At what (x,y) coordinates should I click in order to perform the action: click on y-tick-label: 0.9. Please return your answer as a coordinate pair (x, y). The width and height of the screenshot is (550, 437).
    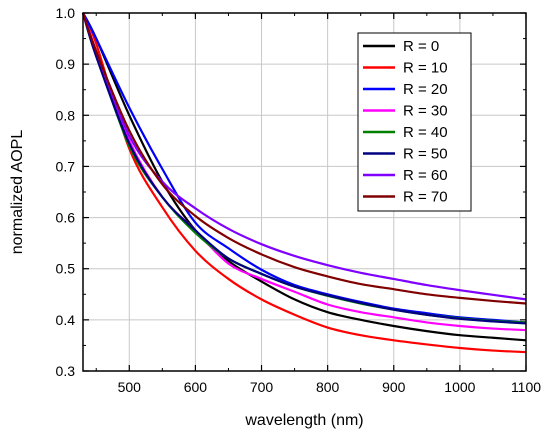
    Looking at the image, I should click on (66, 64).